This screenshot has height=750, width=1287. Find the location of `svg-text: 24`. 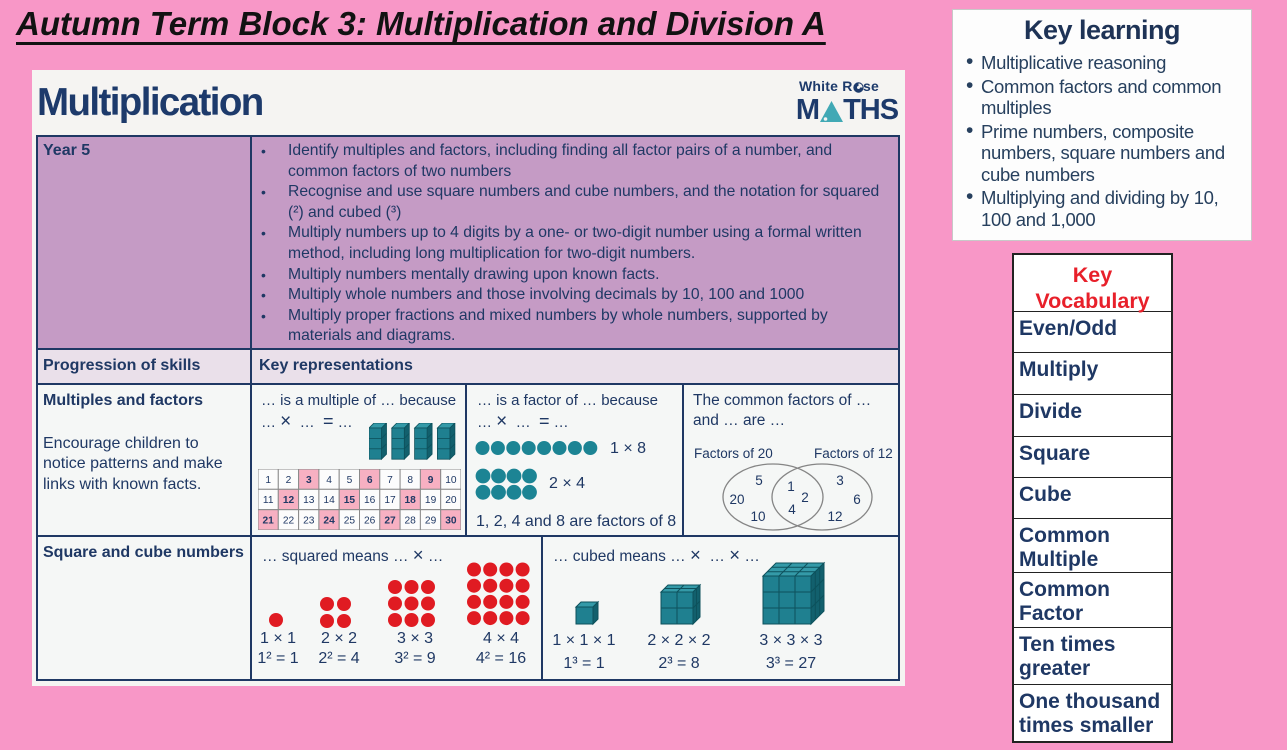

svg-text: 24 is located at coordinates (329, 521).